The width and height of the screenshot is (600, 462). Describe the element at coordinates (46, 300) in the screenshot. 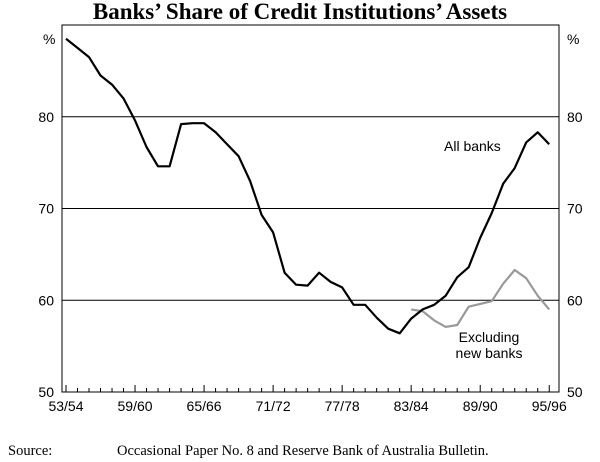

I see `y-tick-left-60: 60` at that location.